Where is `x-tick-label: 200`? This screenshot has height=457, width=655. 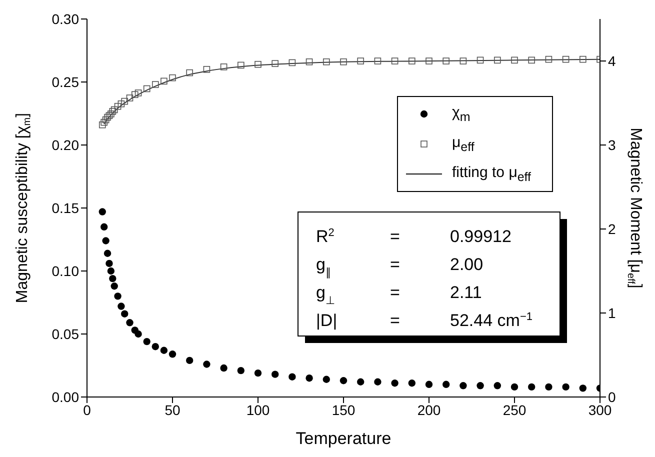 x-tick-label: 200 is located at coordinates (429, 410).